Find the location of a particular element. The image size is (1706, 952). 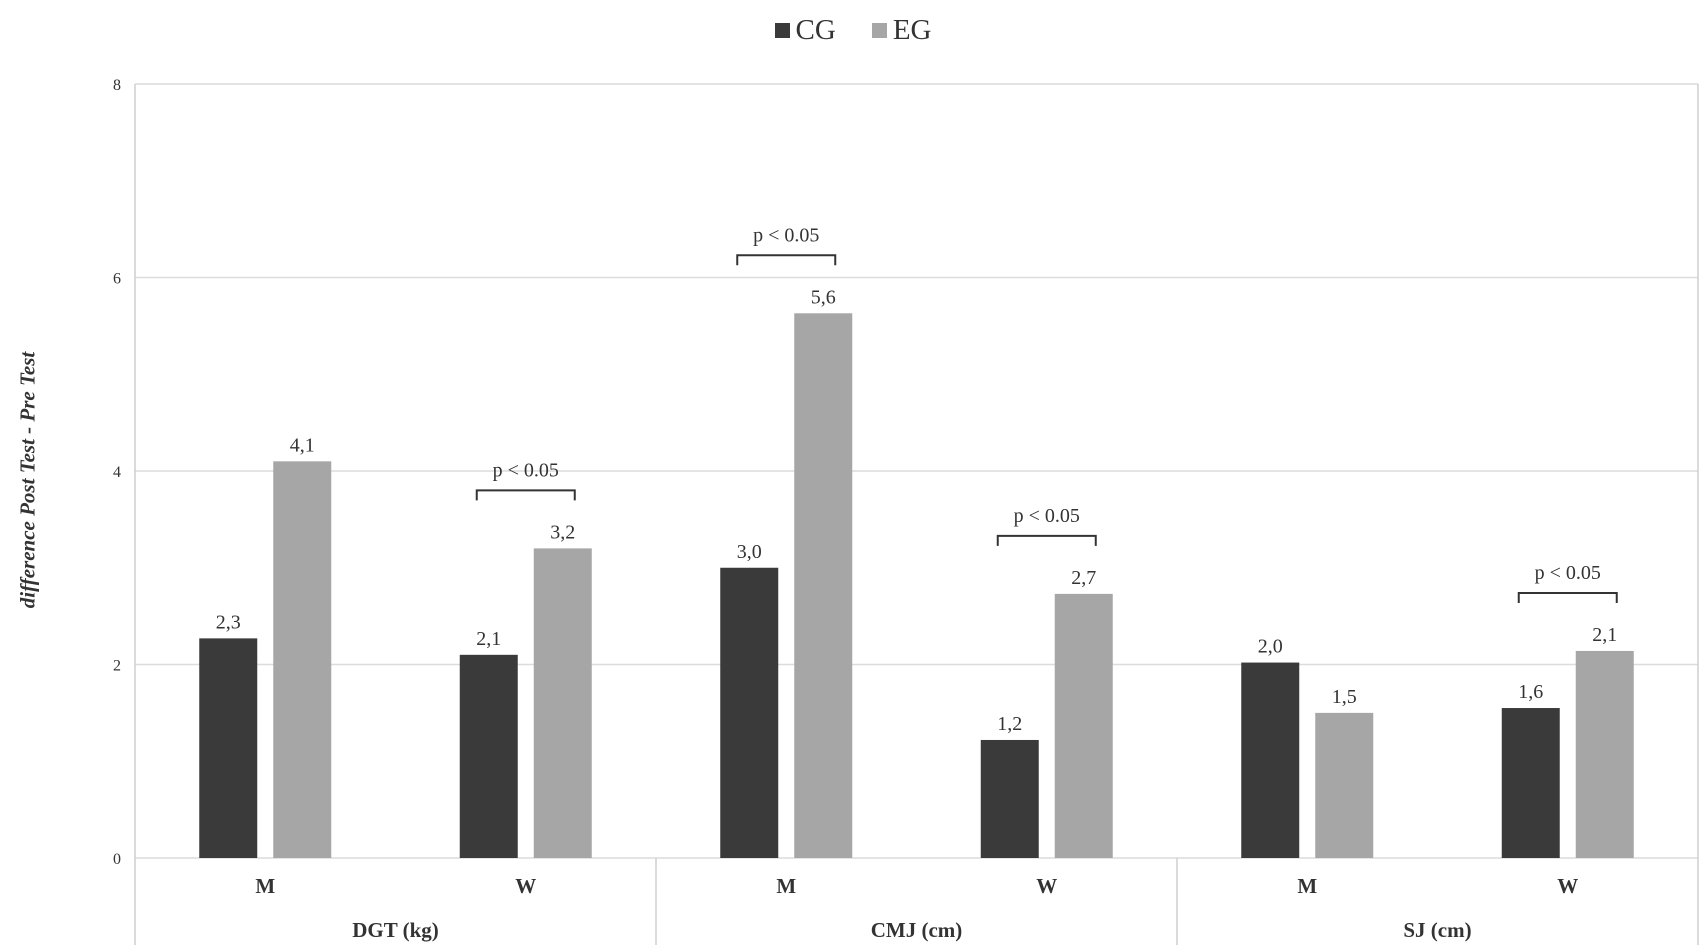

data-label: 2,7 is located at coordinates (1083, 578).